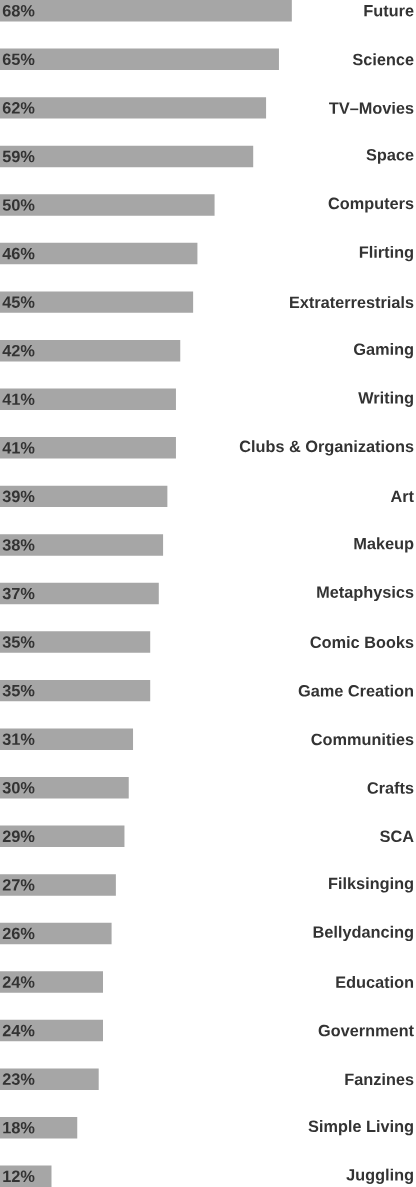  I want to click on y-tick-label: TV–Movies, so click(371, 107).